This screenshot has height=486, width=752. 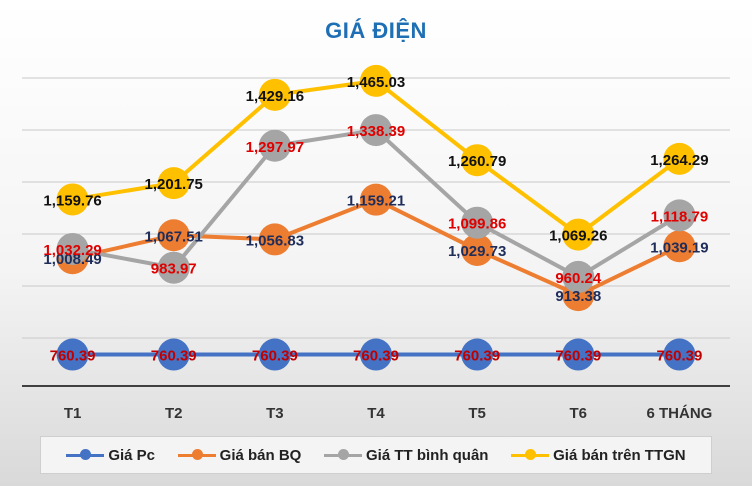 I want to click on data-label: 1,260.79, so click(x=477, y=161).